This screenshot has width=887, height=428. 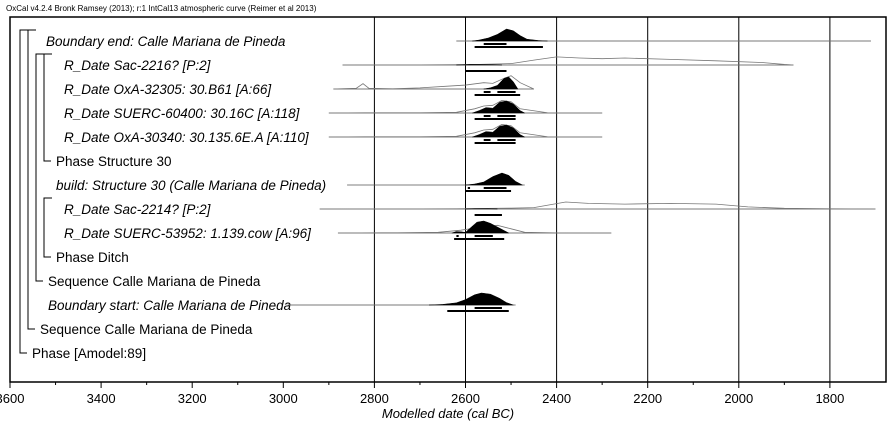 I want to click on row-label: R_Date OxA-30340: 30.135.6E.A [A:110], so click(x=187, y=137).